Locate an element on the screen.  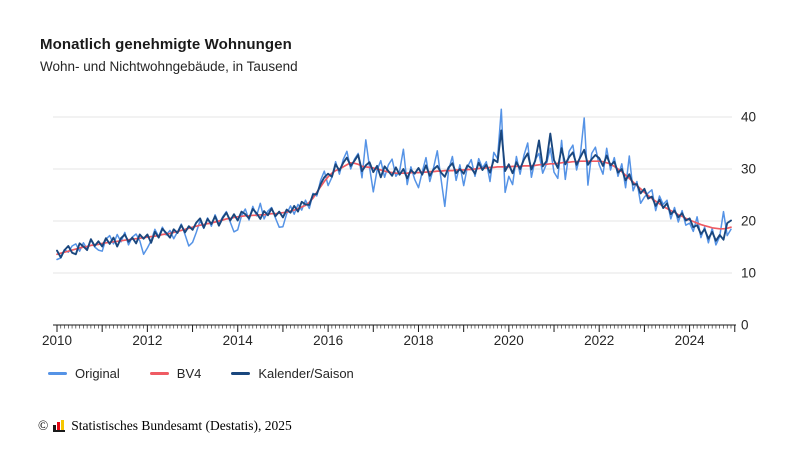
y-axis-tick-label: 30 is located at coordinates (748, 169).